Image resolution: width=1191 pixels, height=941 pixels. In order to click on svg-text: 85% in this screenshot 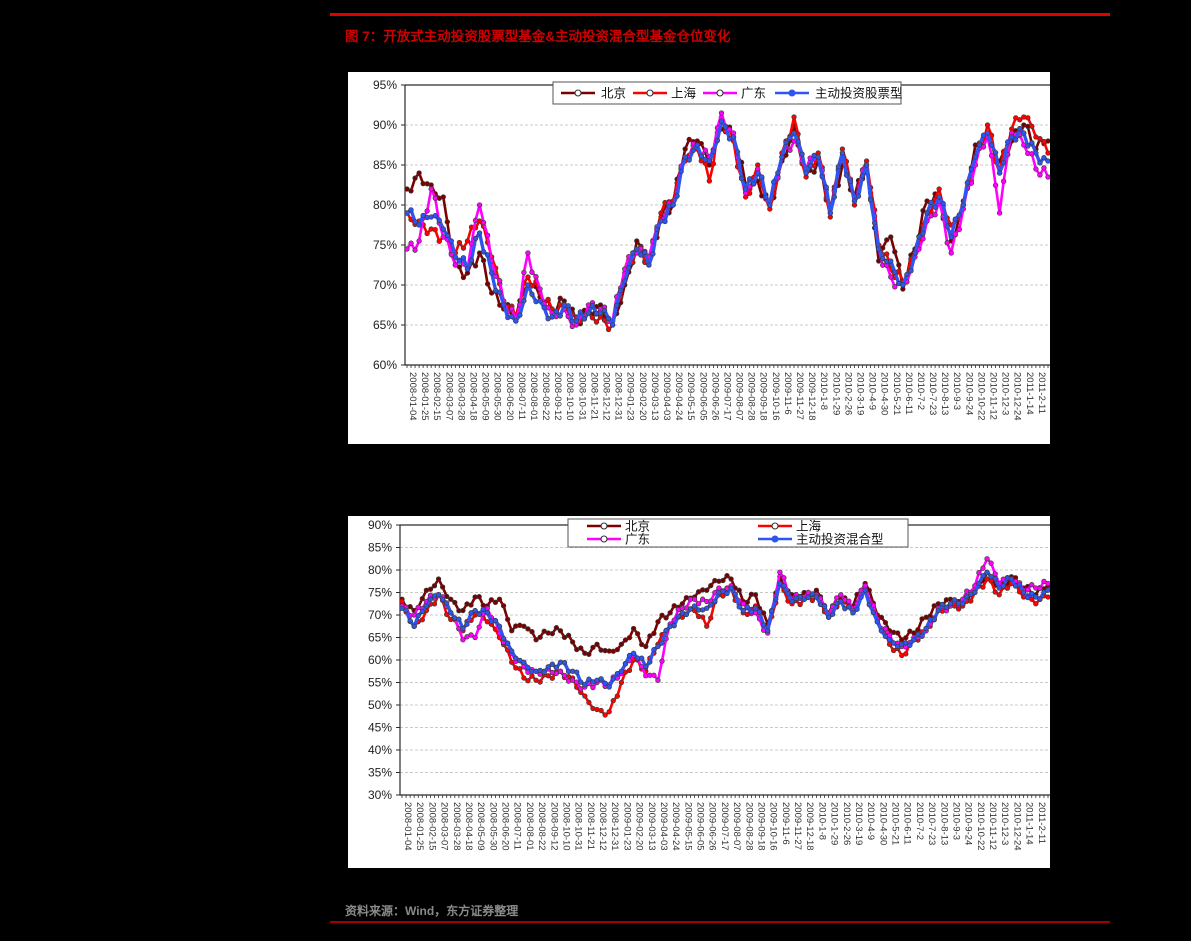, I will do `click(380, 548)`.